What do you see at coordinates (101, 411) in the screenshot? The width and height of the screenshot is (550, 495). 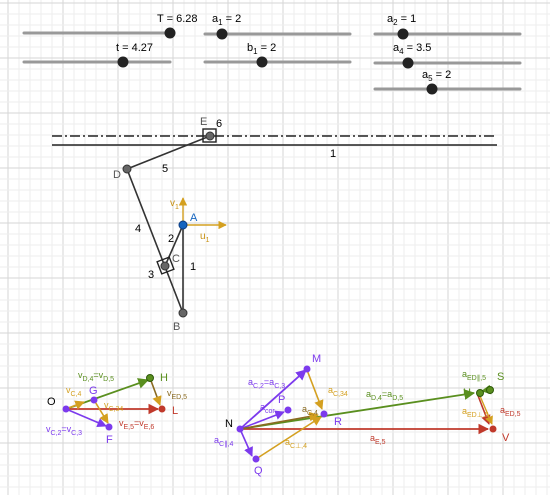 I see `vector-vC34` at bounding box center [101, 411].